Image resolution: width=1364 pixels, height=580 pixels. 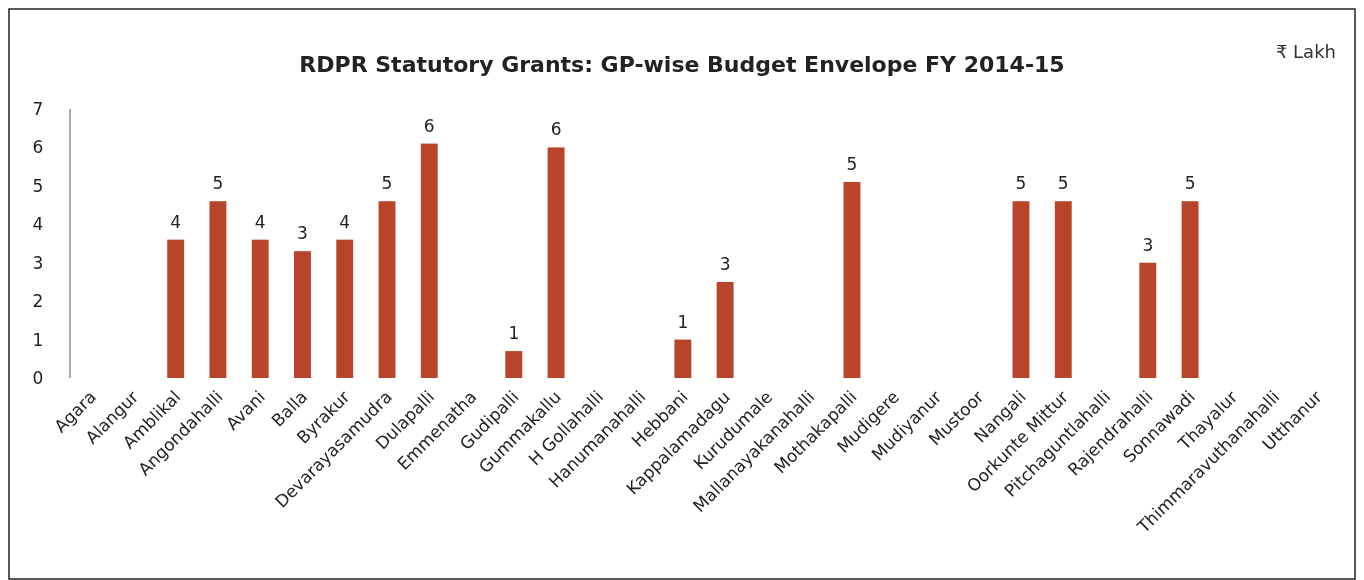 What do you see at coordinates (38, 147) in the screenshot?
I see `y-tick-label: 6` at bounding box center [38, 147].